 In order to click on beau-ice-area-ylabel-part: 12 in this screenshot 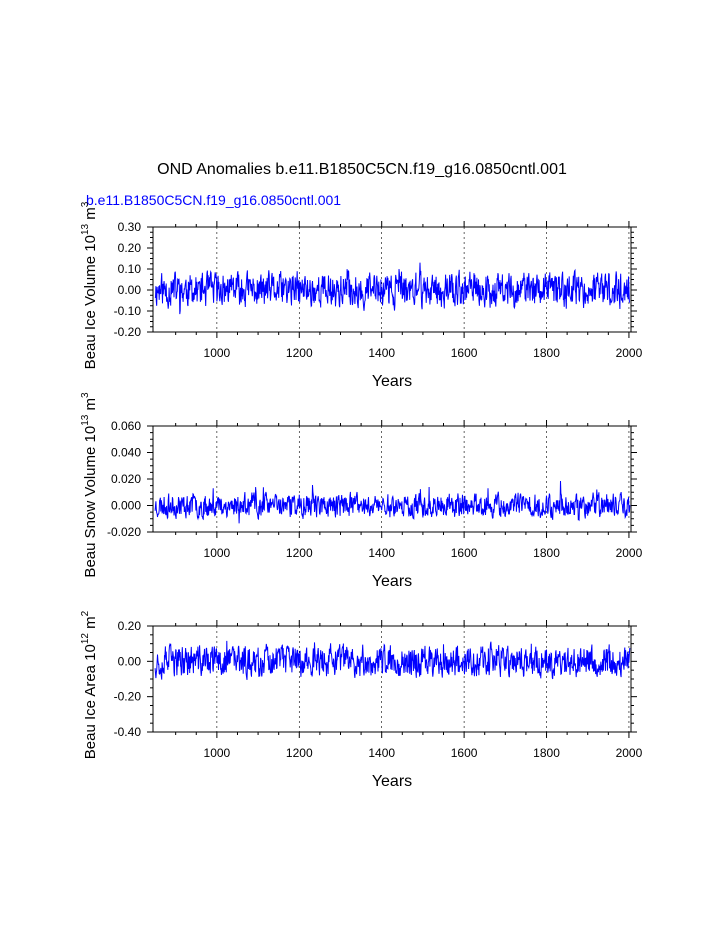, I will do `click(85, 639)`.